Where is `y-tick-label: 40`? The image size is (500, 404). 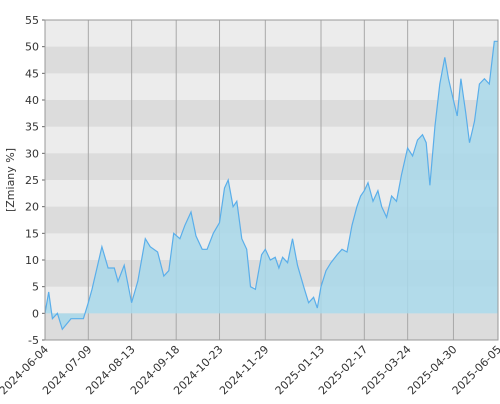 y-tick-label: 40 is located at coordinates (32, 100).